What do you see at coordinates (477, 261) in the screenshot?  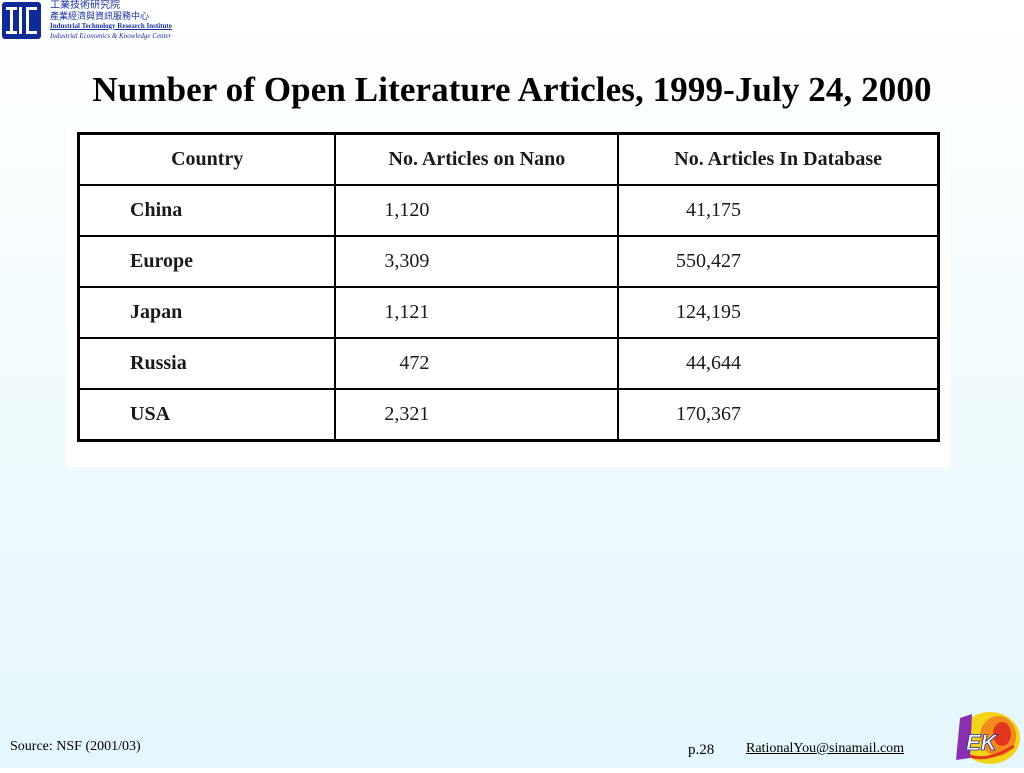 I see `nano-count-cell: 3,309` at bounding box center [477, 261].